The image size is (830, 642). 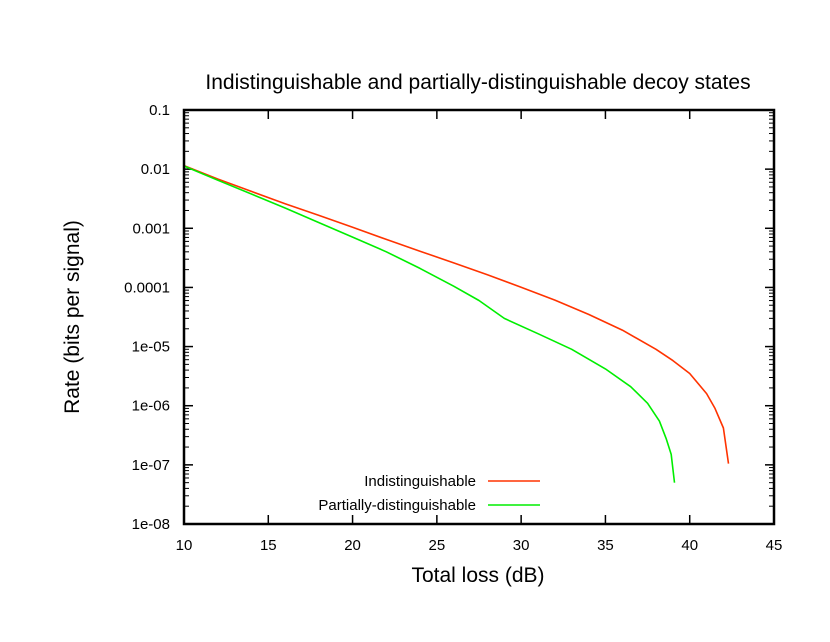 What do you see at coordinates (155, 169) in the screenshot?
I see `y-tick-label: 0.01` at bounding box center [155, 169].